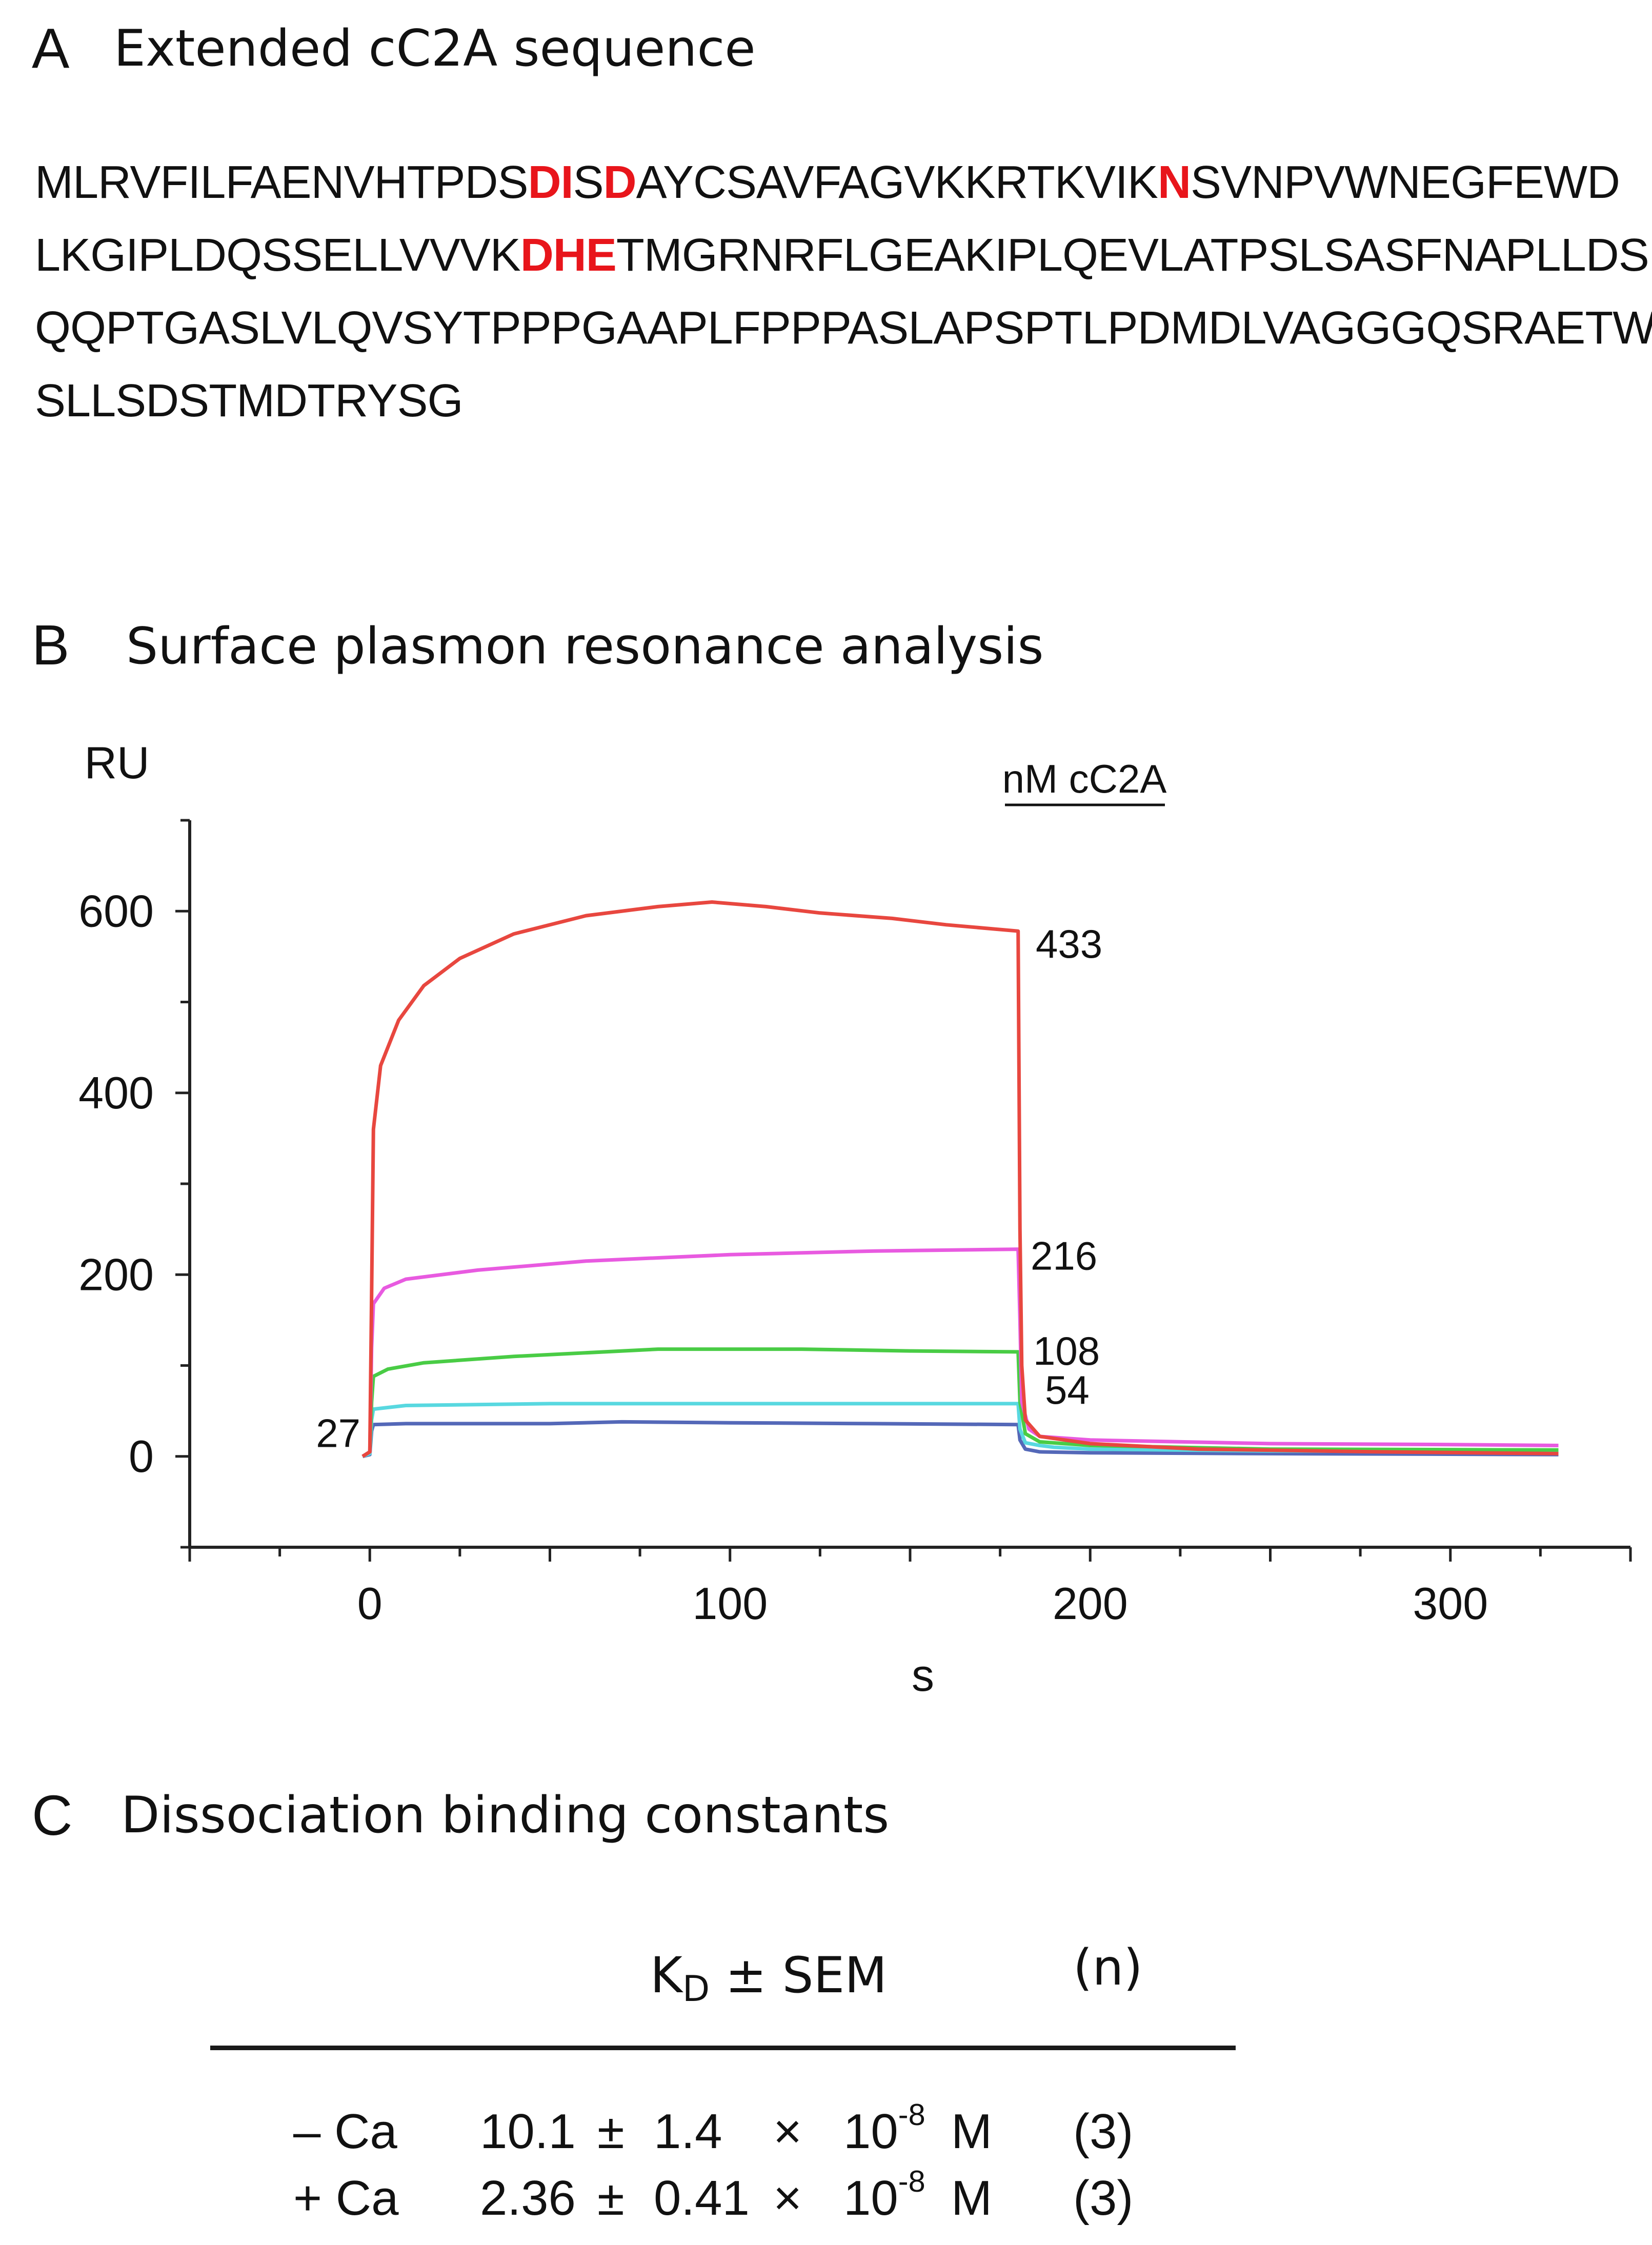 The height and width of the screenshot is (2245, 1652). Describe the element at coordinates (338, 1433) in the screenshot. I see `series-label-27: 27` at that location.